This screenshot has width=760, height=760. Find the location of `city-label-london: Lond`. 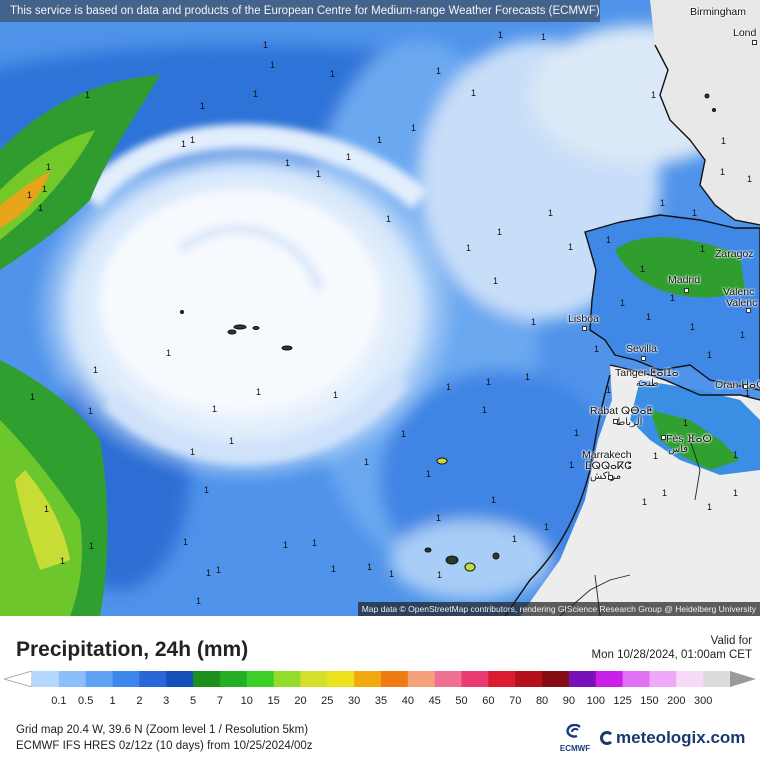

city-label-london: Lond is located at coordinates (745, 33).